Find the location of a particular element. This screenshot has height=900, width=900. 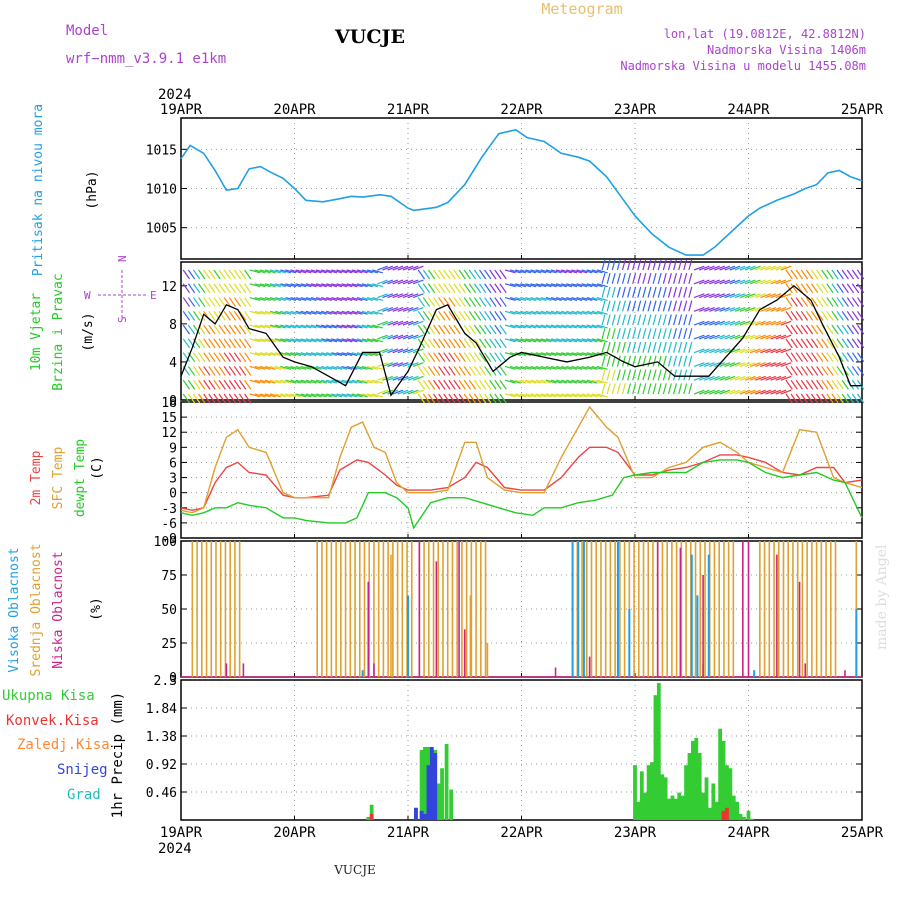

y-tick-label: 1005 is located at coordinates (161, 229).